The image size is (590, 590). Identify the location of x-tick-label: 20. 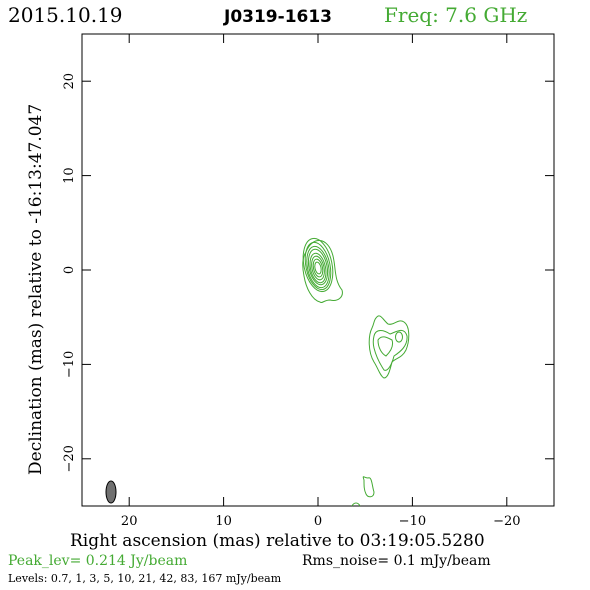
(129, 521).